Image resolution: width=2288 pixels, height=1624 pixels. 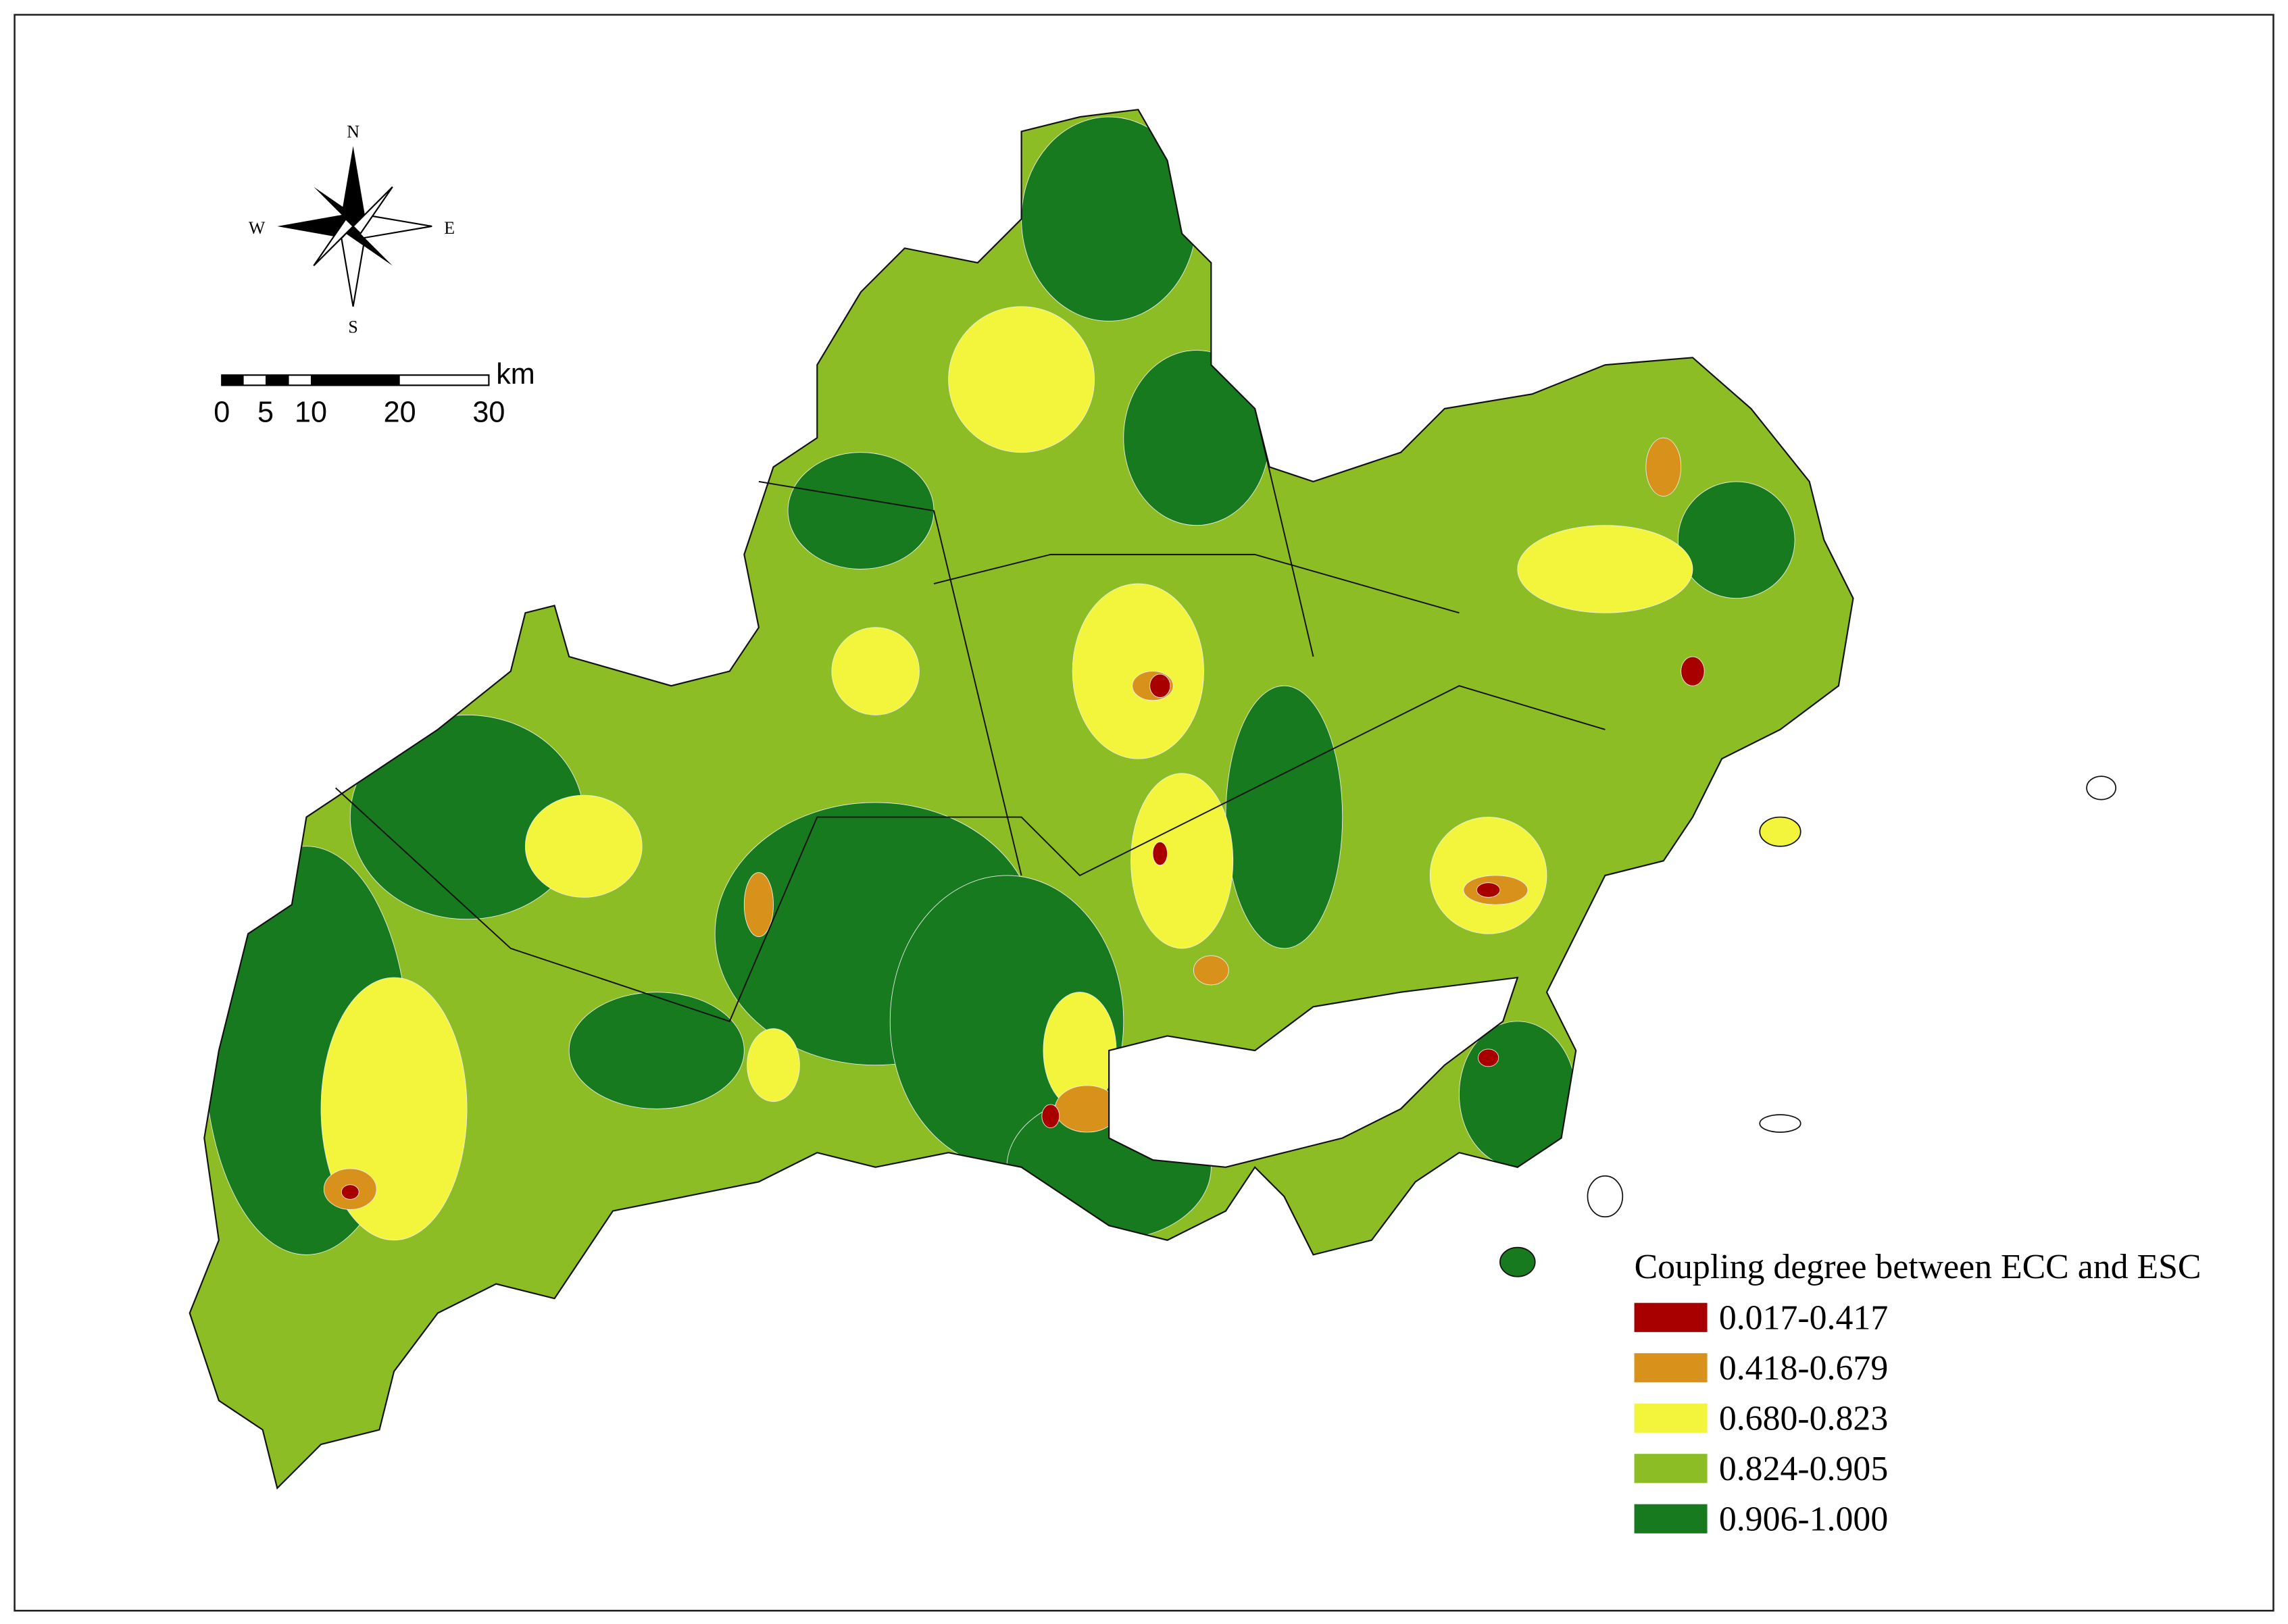 I want to click on legend-label: 0.824-0.905, so click(x=1803, y=1469).